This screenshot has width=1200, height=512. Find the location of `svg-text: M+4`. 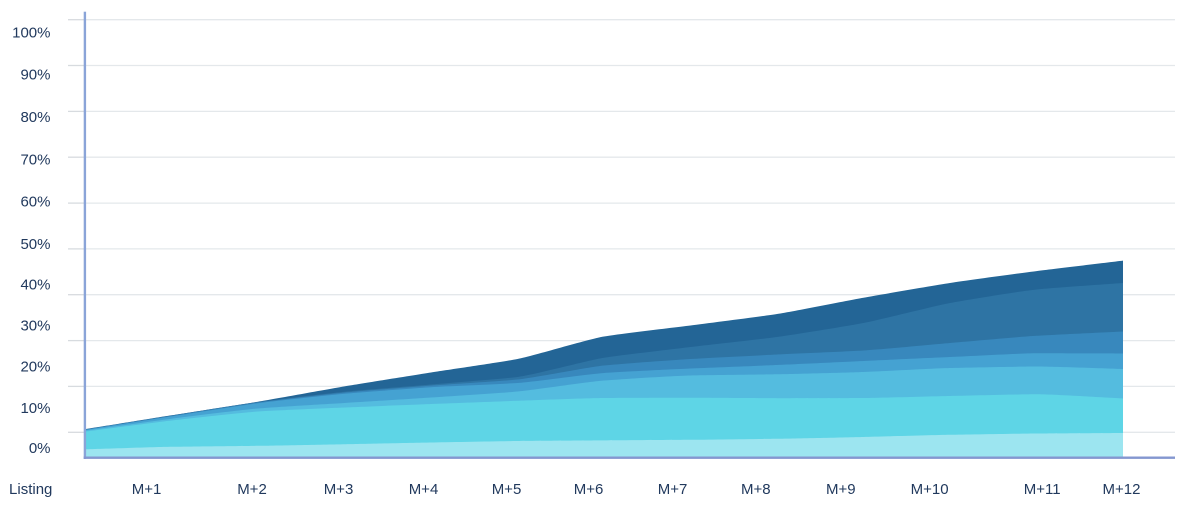

svg-text: M+4 is located at coordinates (424, 489).